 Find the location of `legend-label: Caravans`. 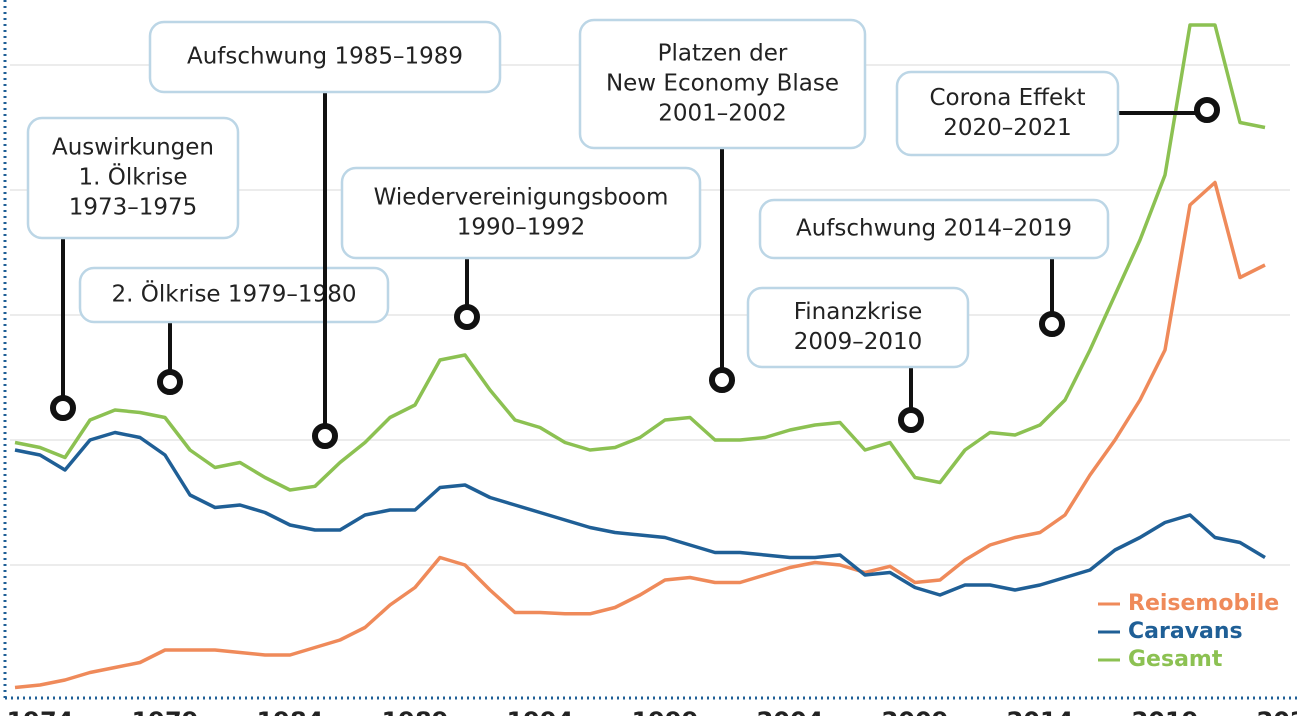

legend-label: Caravans is located at coordinates (1185, 631).